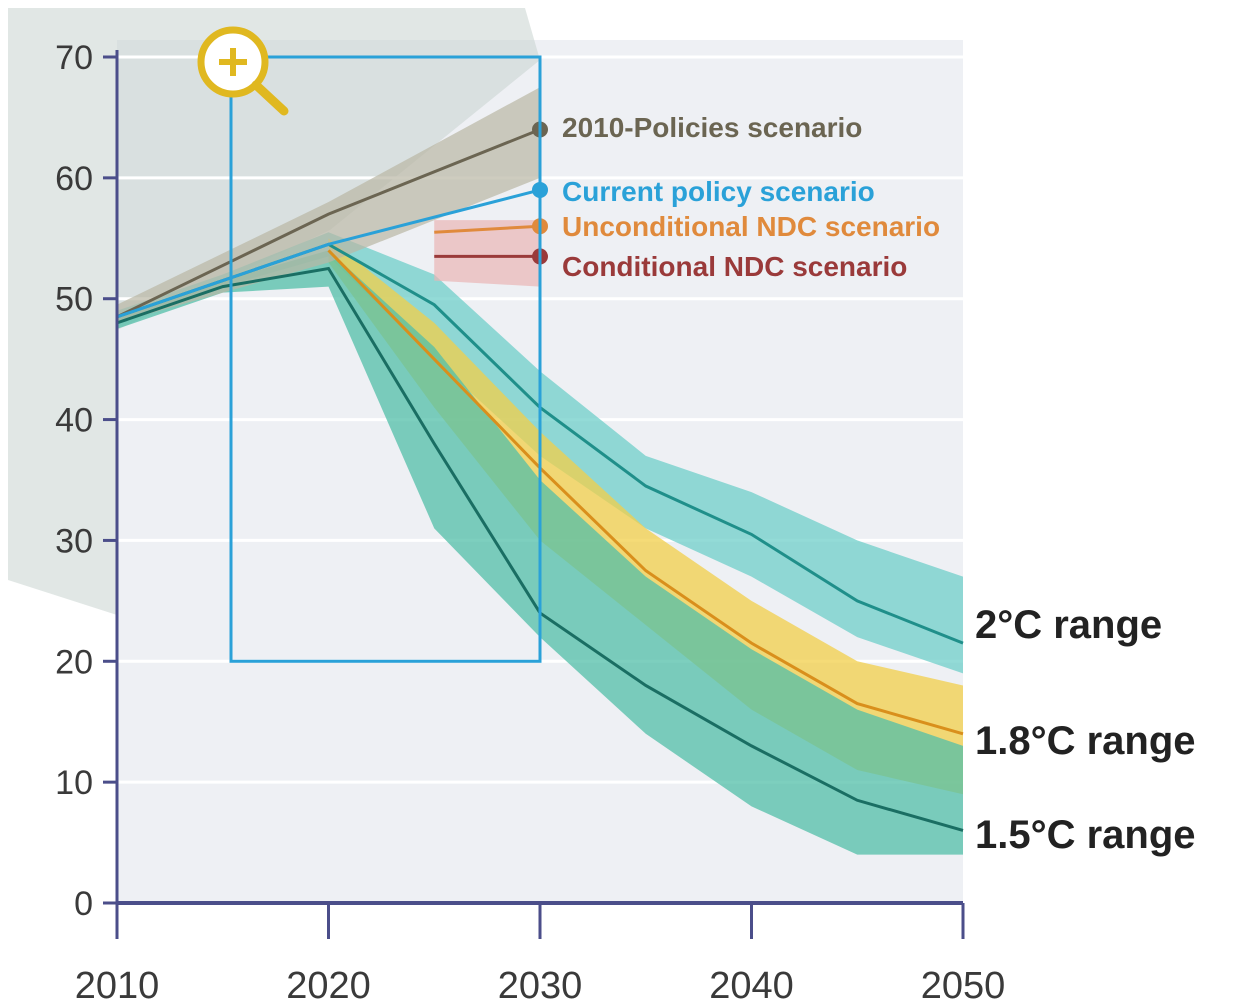 The height and width of the screenshot is (1005, 1238). Describe the element at coordinates (74, 179) in the screenshot. I see `y-tick-label-60: 60` at that location.